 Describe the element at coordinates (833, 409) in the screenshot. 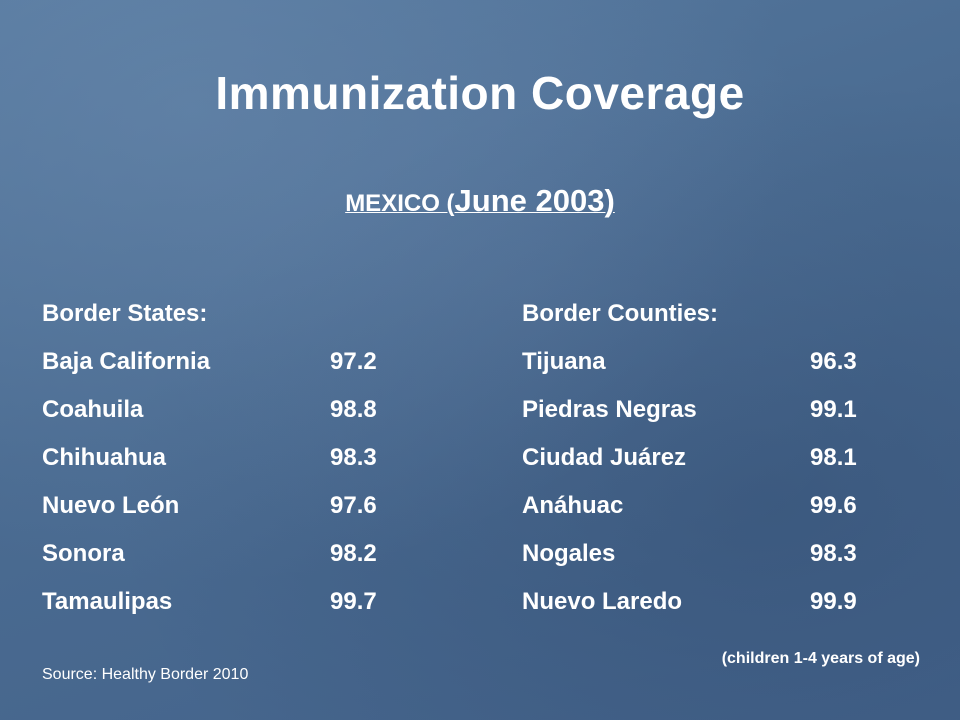

I see `county-value: 99.1` at that location.